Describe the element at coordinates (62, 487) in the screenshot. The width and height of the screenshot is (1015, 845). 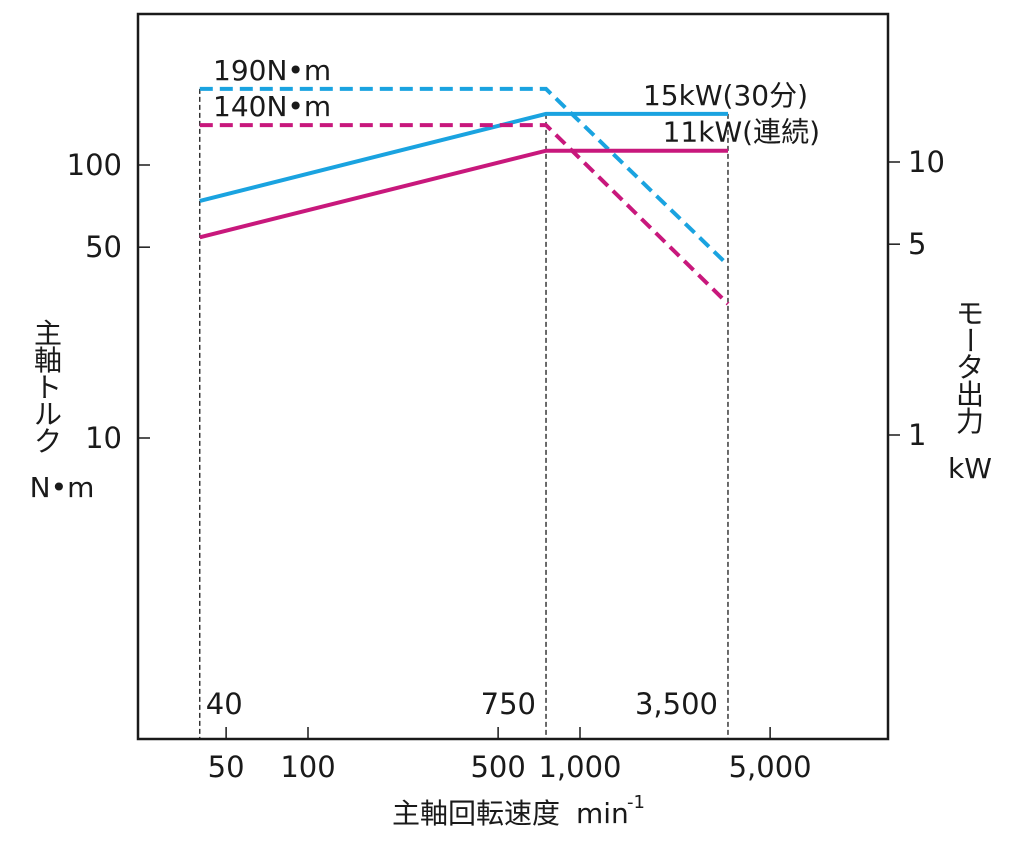
I see `y-axis-unit-left: N•m` at that location.